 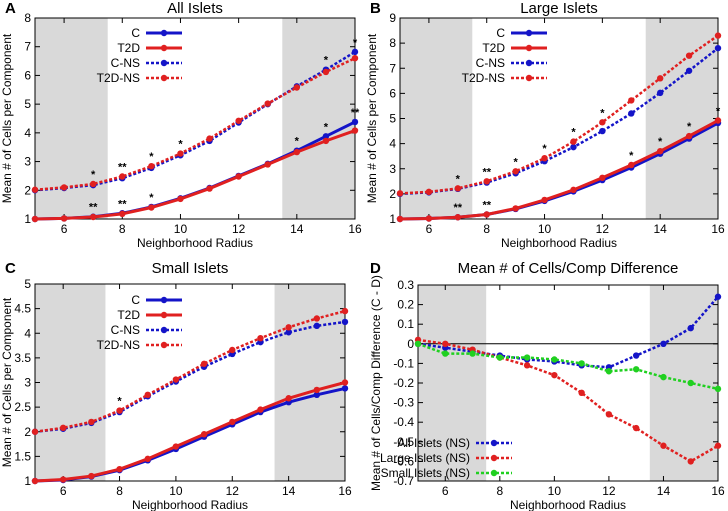 I want to click on series-line-t2d-ns, so click(x=559, y=114).